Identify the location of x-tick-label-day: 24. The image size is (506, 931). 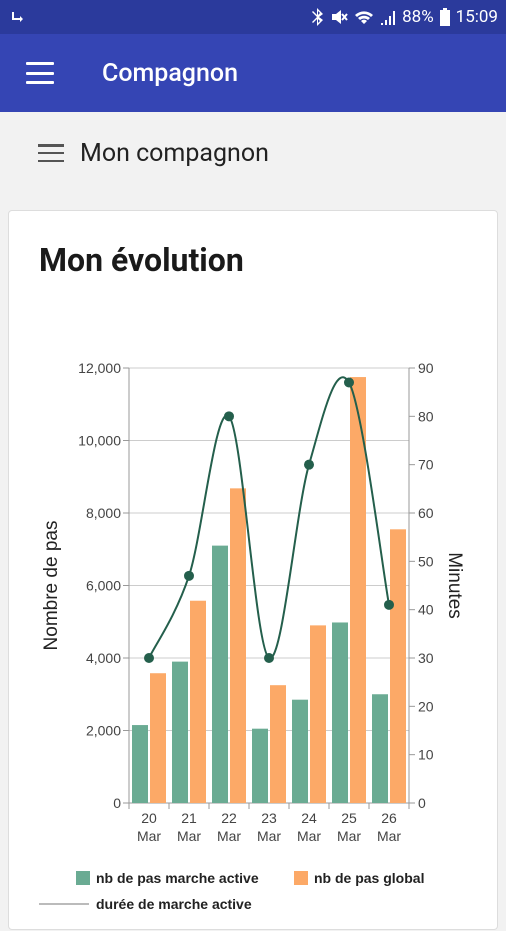
(309, 818).